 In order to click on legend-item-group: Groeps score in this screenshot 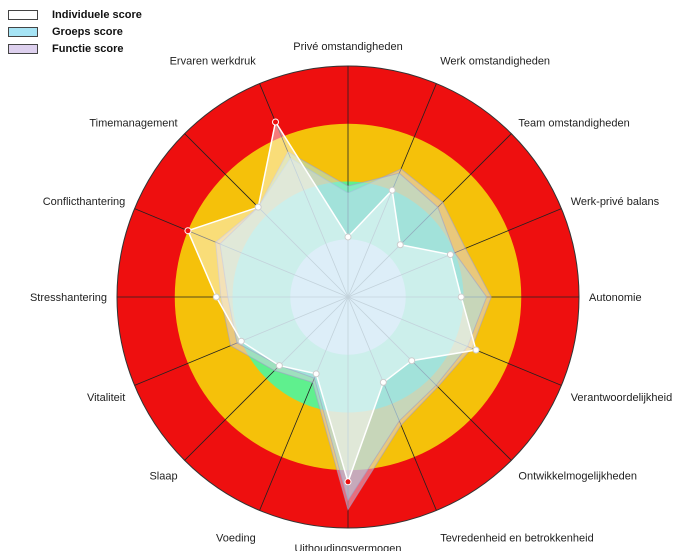, I will do `click(75, 31)`.